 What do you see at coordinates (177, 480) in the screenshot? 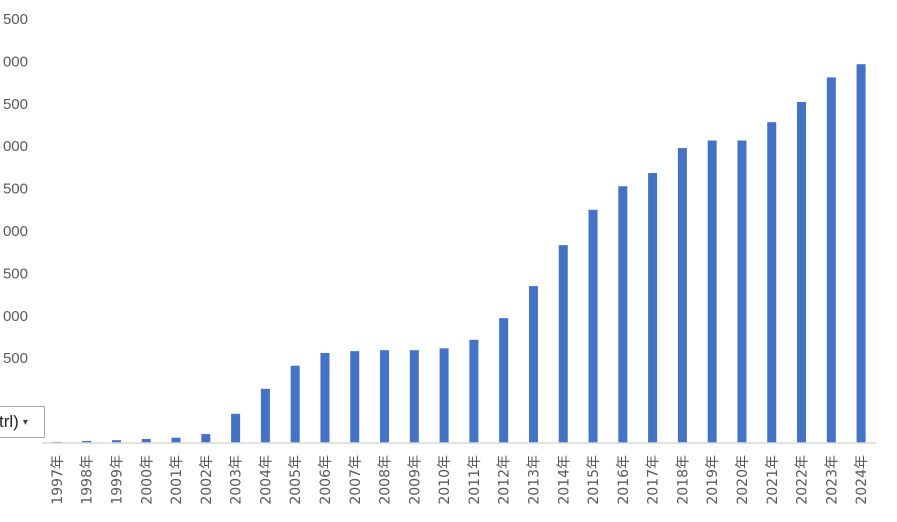
I see `x-tick-label: 2001年` at bounding box center [177, 480].